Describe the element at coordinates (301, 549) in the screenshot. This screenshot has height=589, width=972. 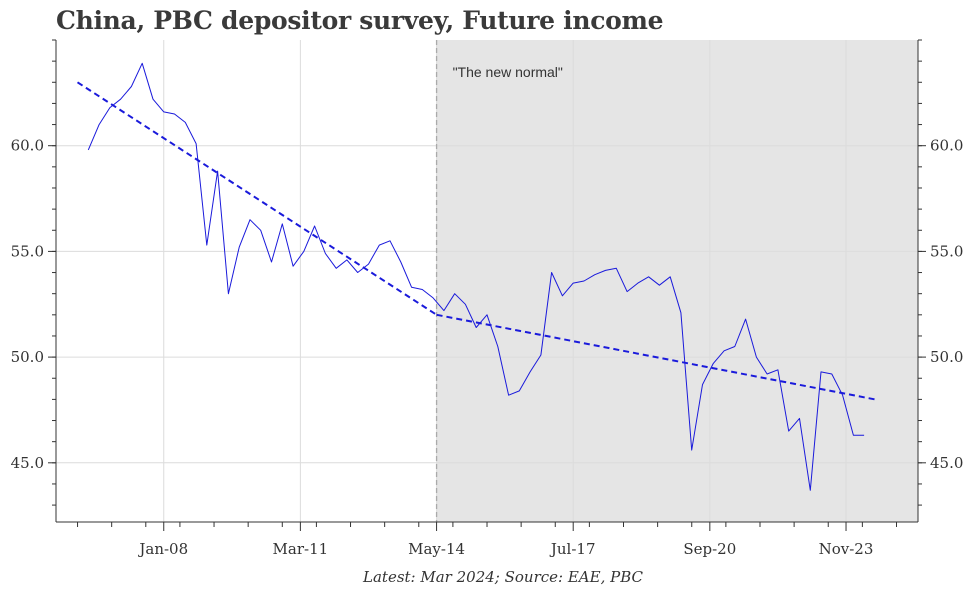
I see `x-tick-label: Mar-11` at that location.